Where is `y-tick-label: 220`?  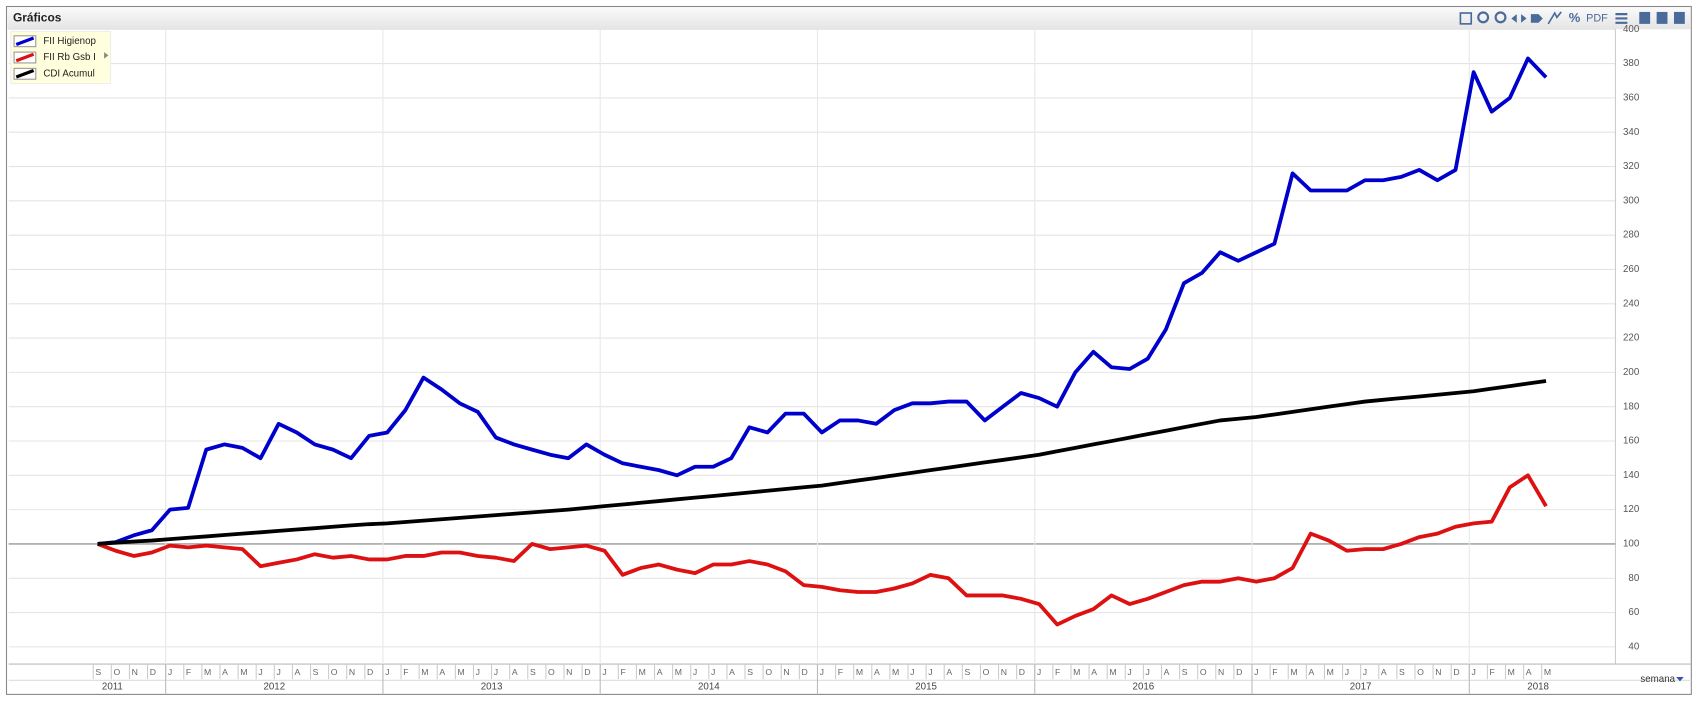 y-tick-label: 220 is located at coordinates (1631, 338).